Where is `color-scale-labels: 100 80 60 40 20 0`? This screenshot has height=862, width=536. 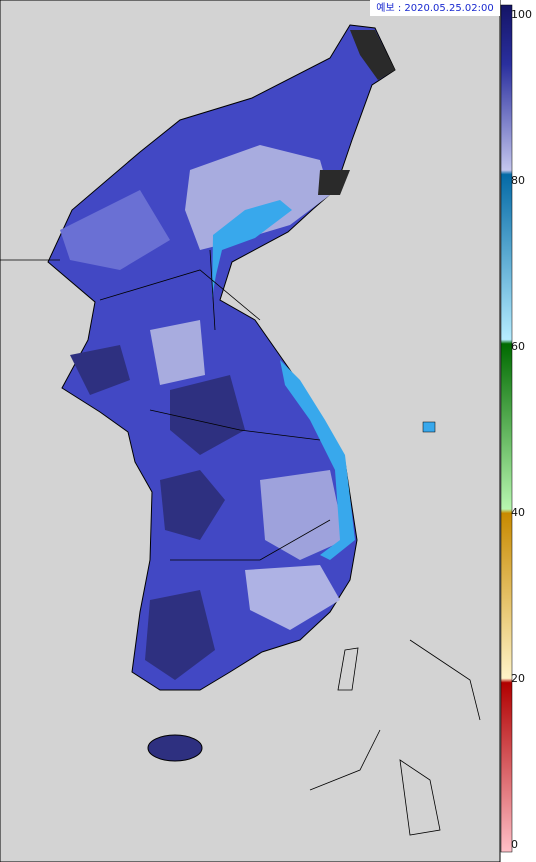
color-scale-labels: 100 80 60 40 20 0 is located at coordinates (521, 429).